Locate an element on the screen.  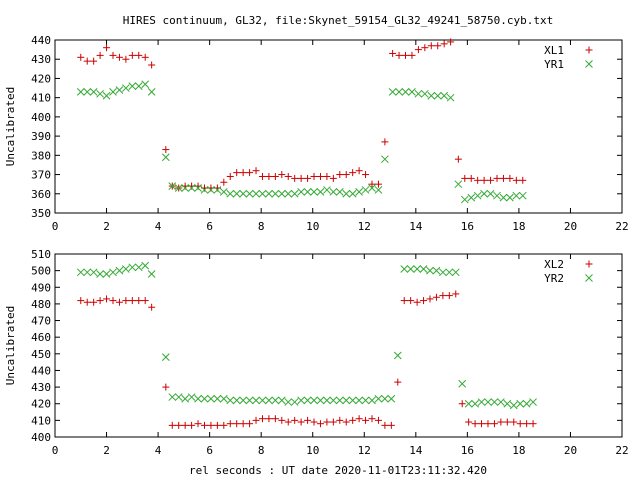
legend-label: YR2 is located at coordinates (554, 278).